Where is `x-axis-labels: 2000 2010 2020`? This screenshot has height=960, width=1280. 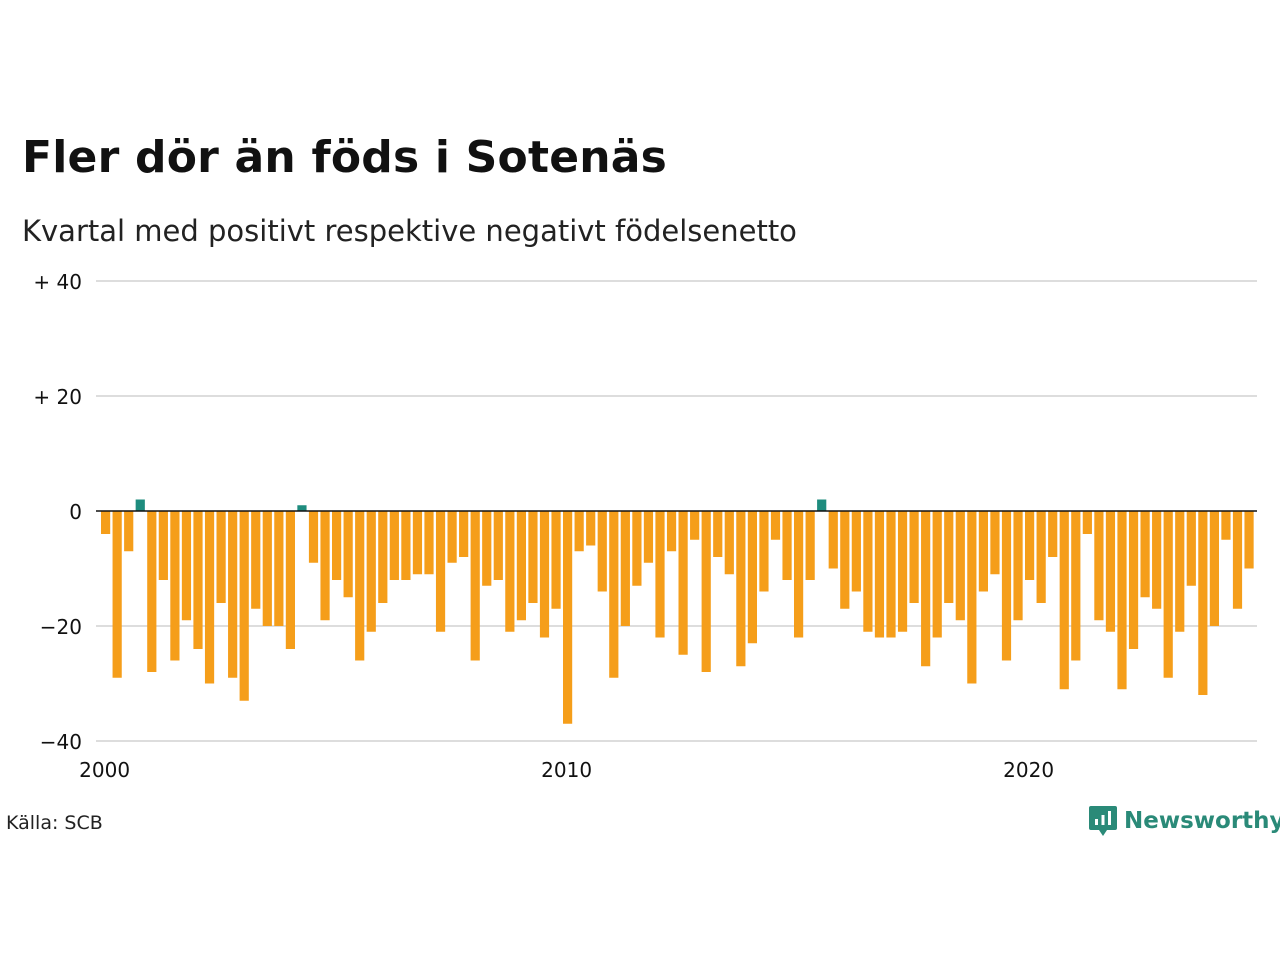 x-axis-labels: 2000 2010 2020 is located at coordinates (566, 770).